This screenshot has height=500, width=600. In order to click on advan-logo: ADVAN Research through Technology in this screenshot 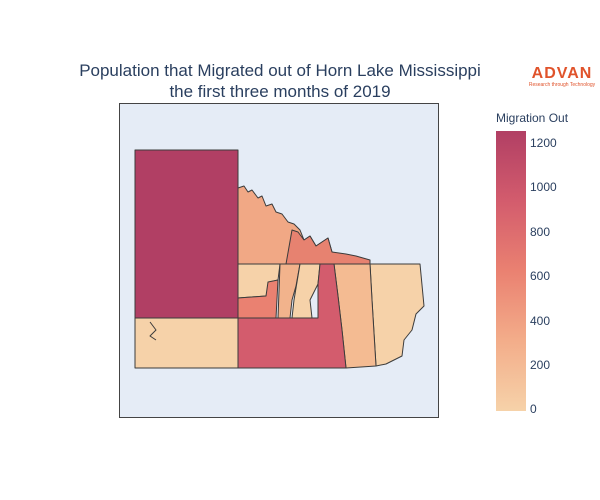, I will do `click(562, 77)`.